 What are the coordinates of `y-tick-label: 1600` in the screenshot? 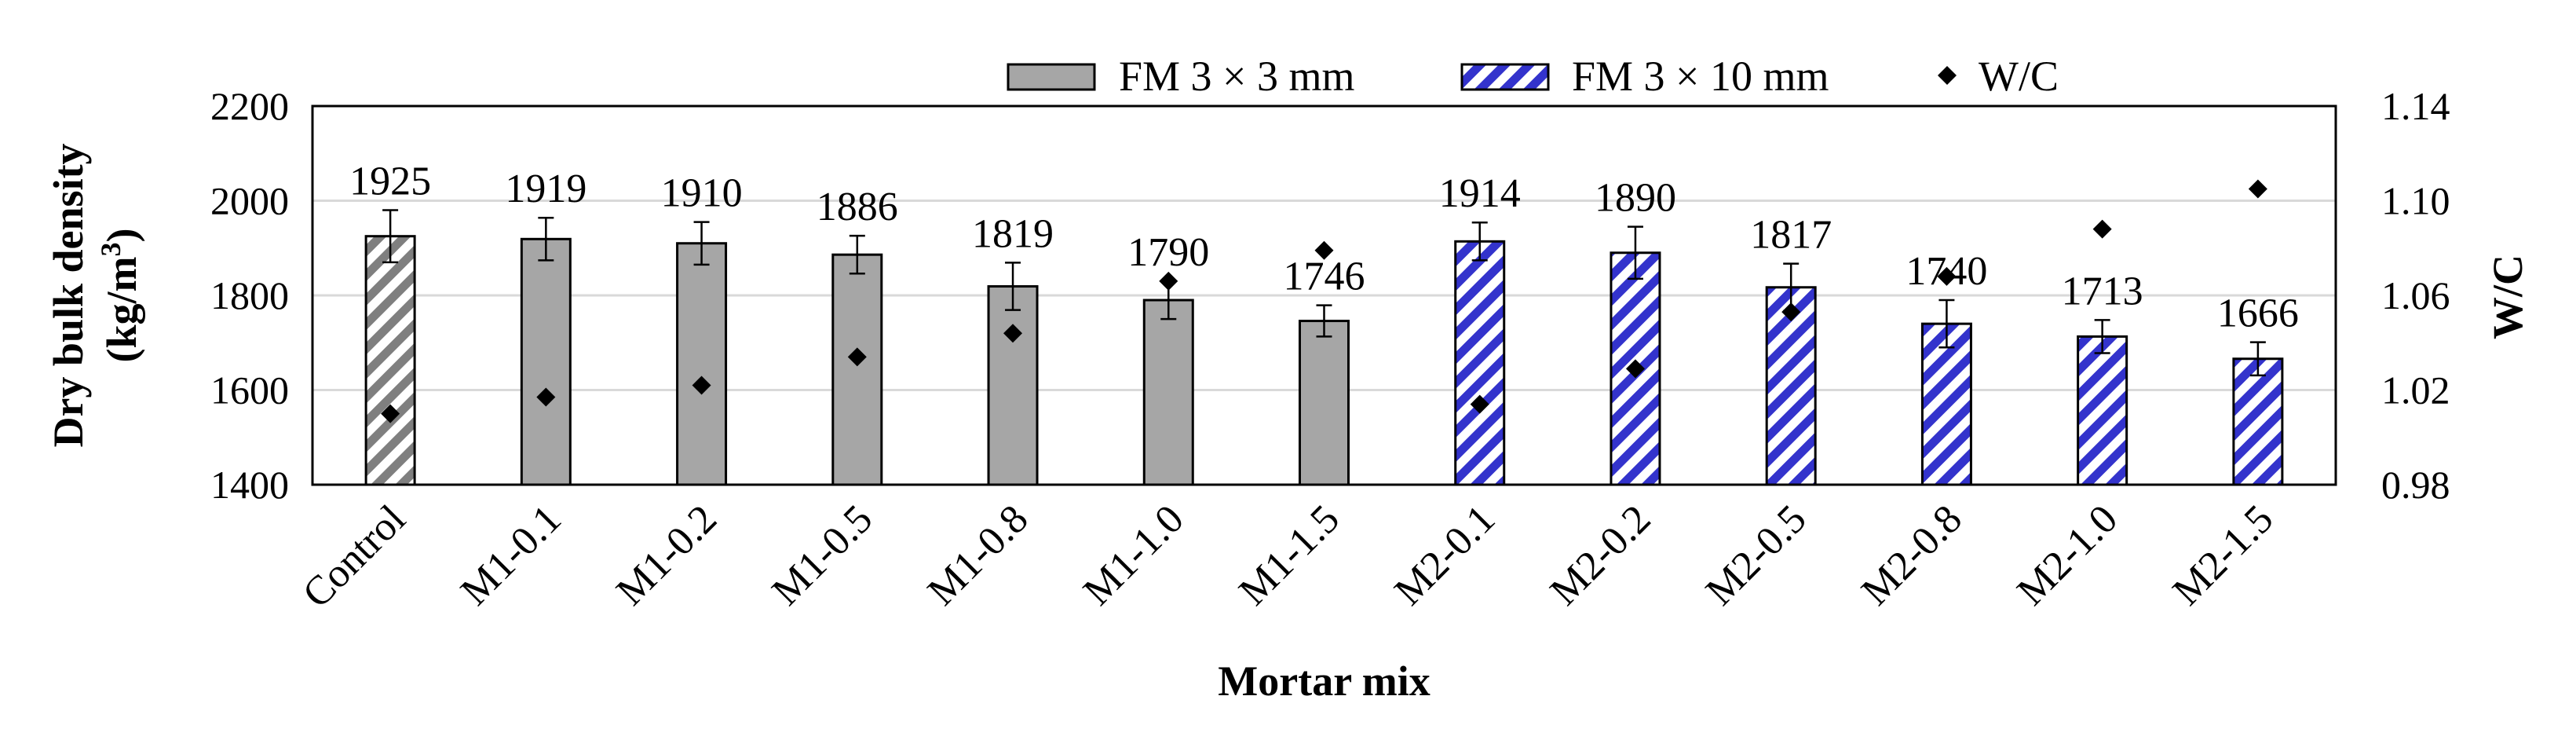 It's located at (250, 390).